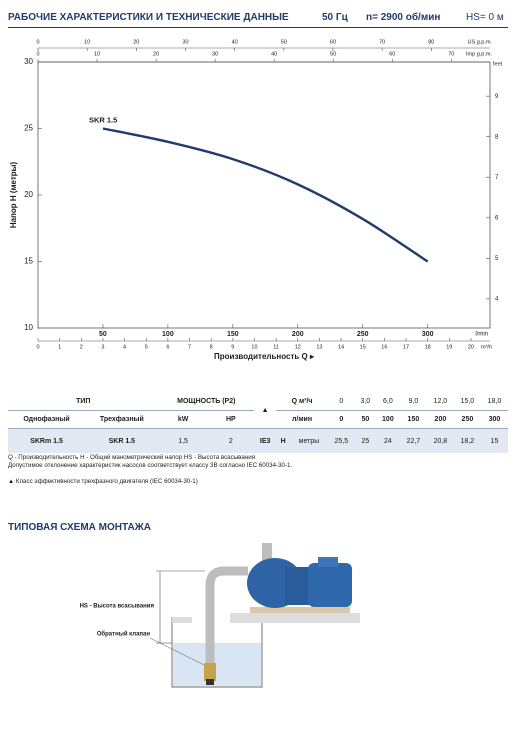  Describe the element at coordinates (117, 607) in the screenshot. I see `suction-height-label: HS - Высота всасывания` at that location.